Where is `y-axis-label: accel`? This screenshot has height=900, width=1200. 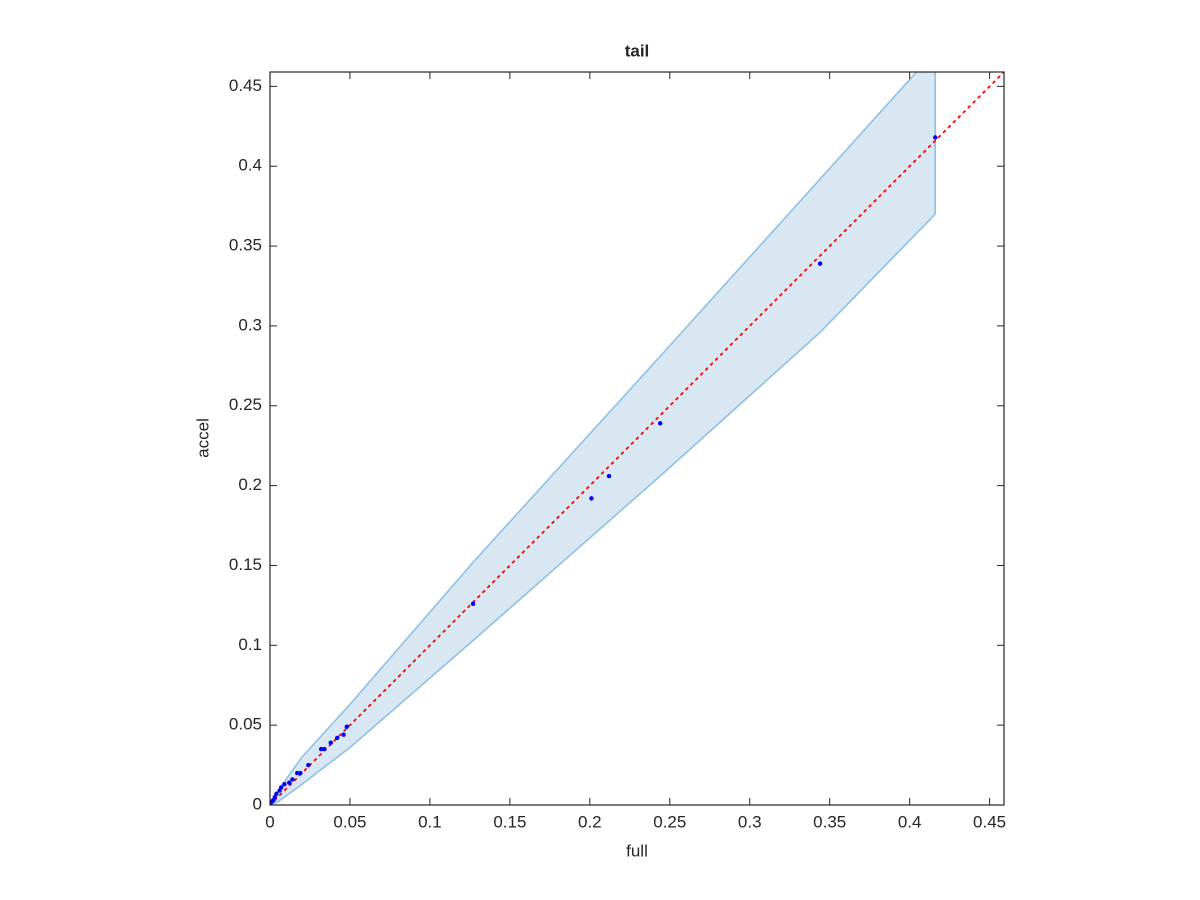
y-axis-label: accel is located at coordinates (202, 438).